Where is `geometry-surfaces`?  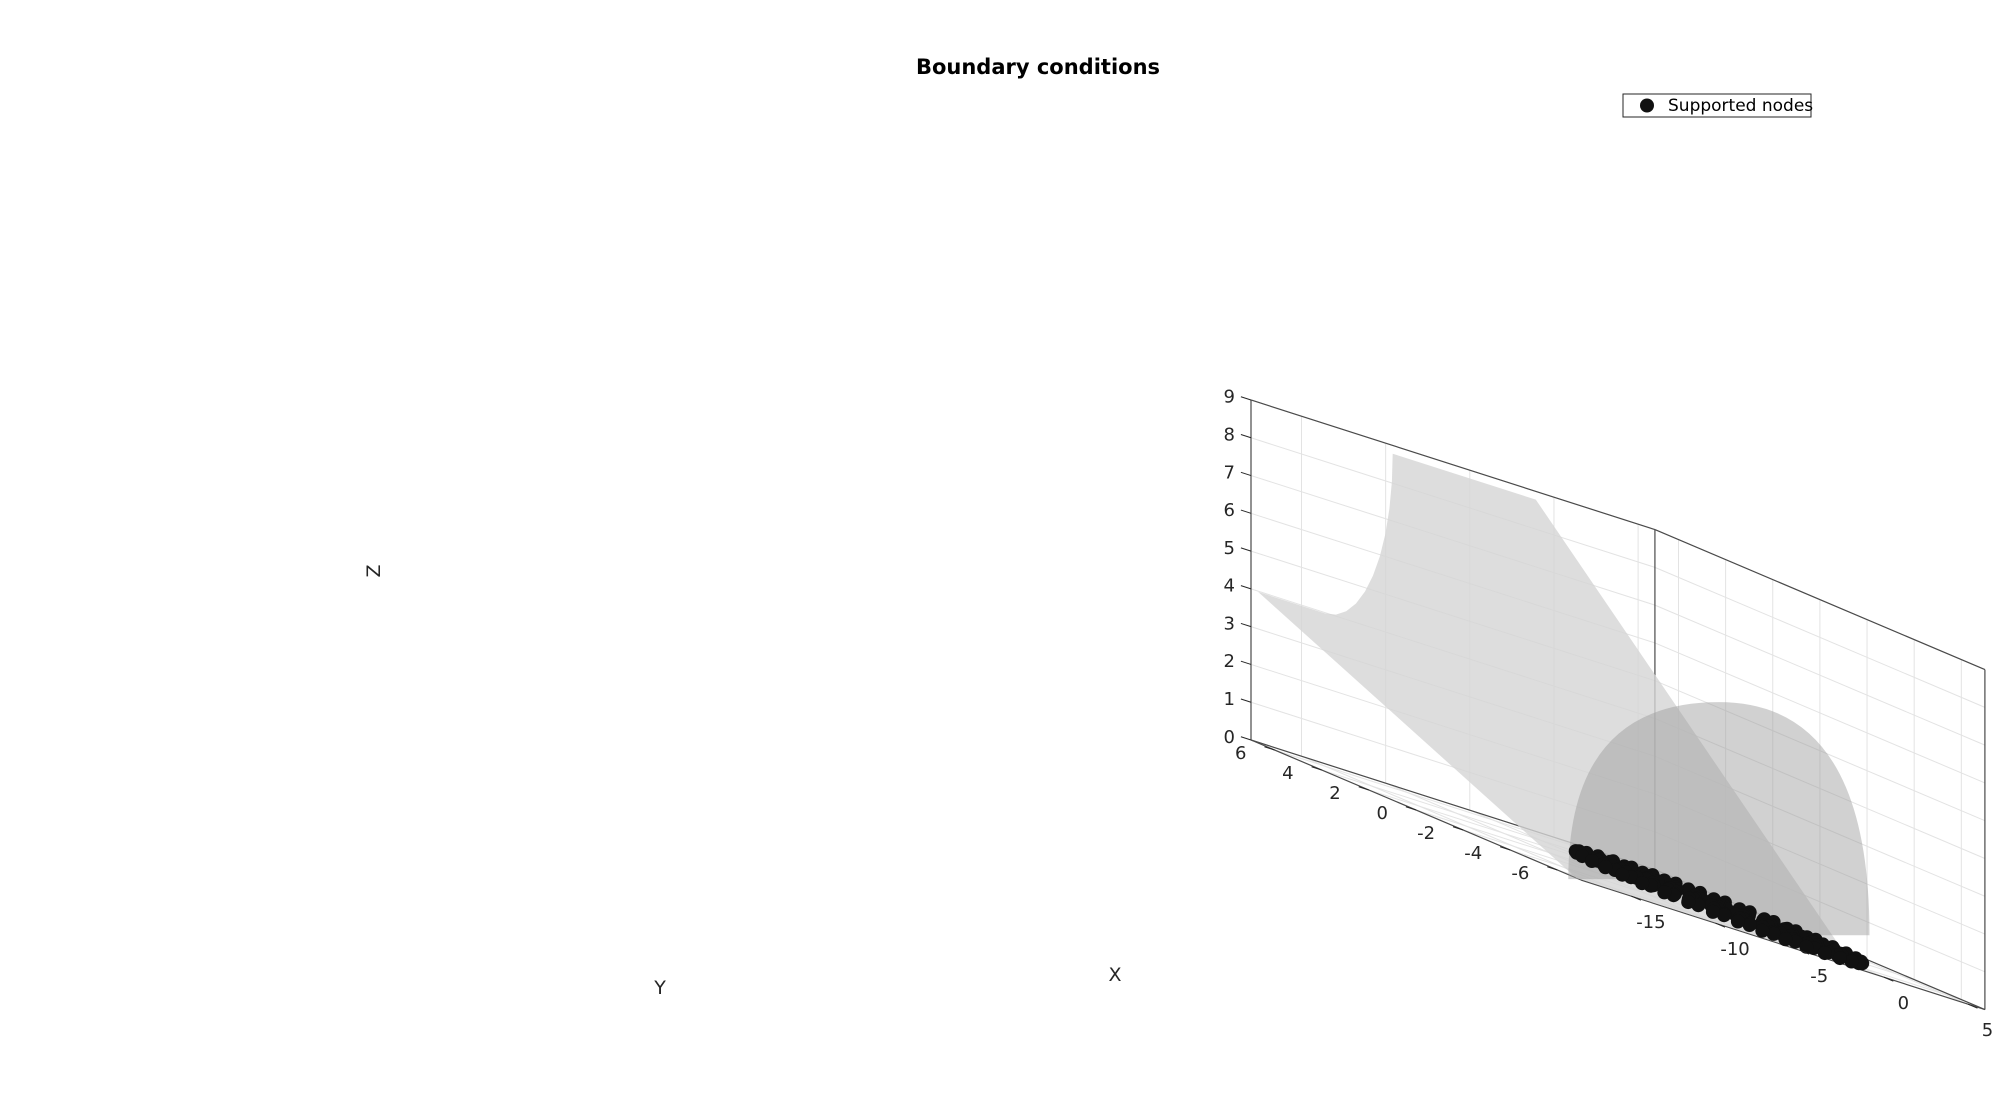 geometry-surfaces is located at coordinates (1564, 710).